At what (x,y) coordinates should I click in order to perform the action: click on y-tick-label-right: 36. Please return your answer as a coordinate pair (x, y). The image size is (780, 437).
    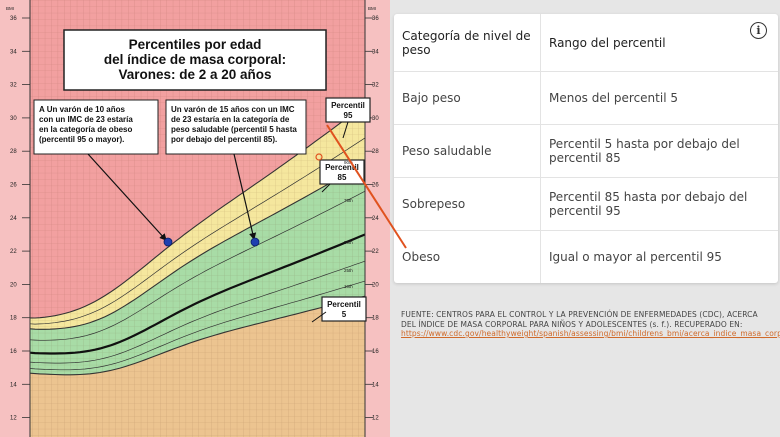
    Looking at the image, I should click on (375, 19).